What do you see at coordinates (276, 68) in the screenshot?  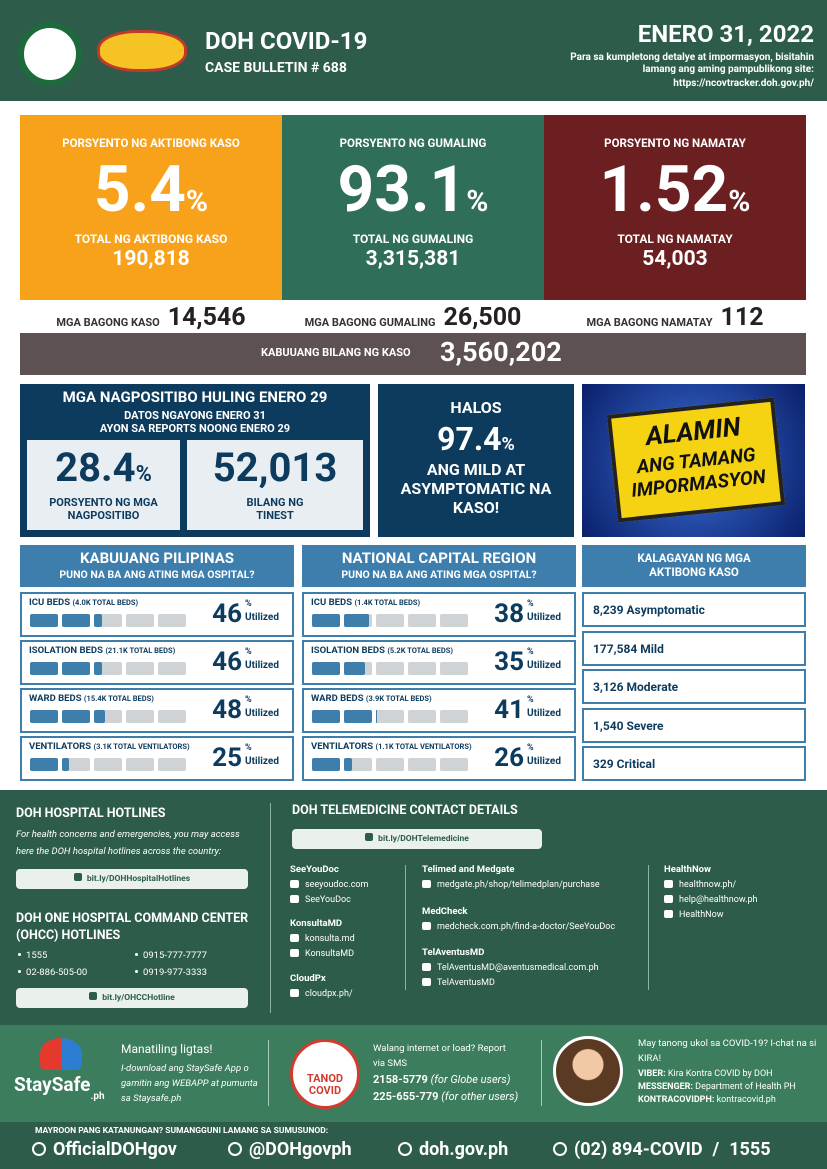 I see `subtitle: CASE BULLETIN # 688` at bounding box center [276, 68].